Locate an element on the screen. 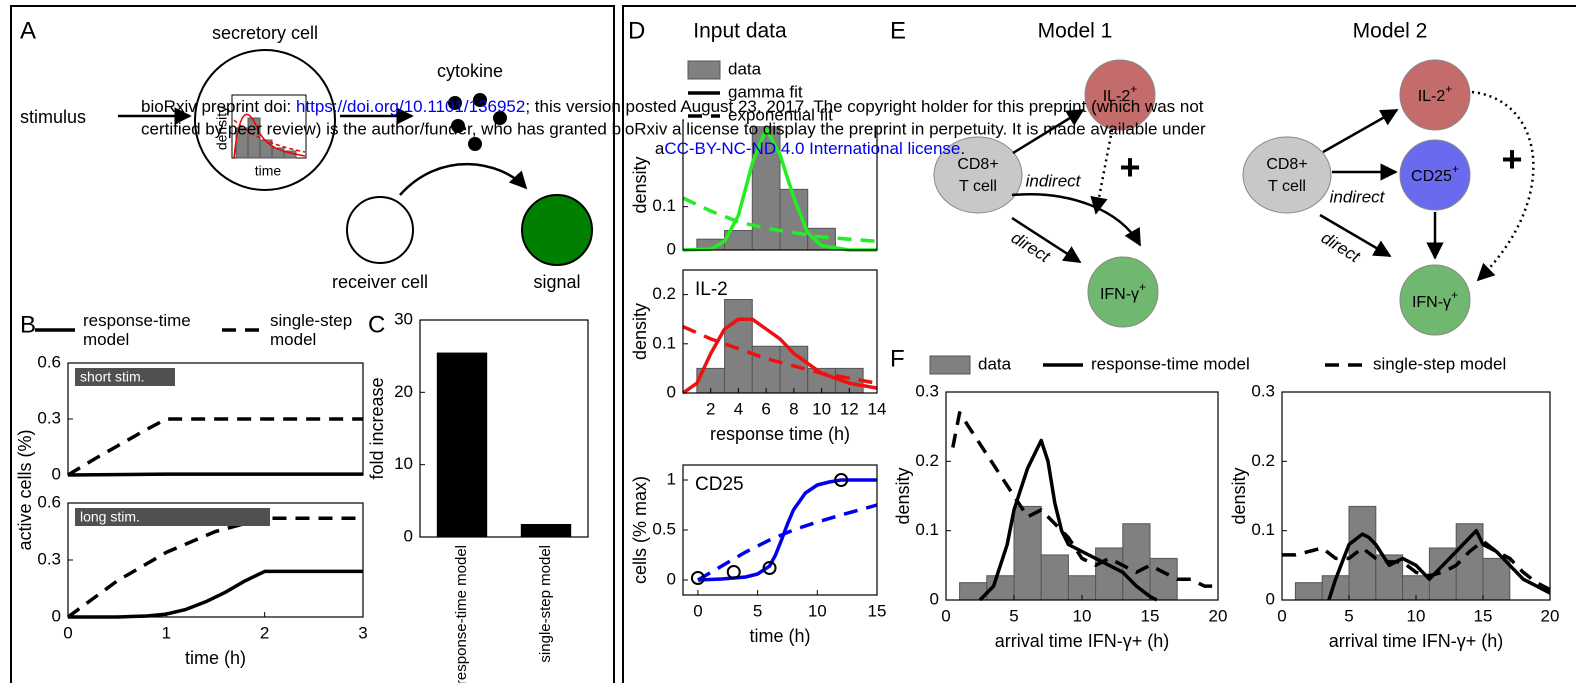 The width and height of the screenshot is (1576, 683). annotation-box is located at coordinates (172, 517).